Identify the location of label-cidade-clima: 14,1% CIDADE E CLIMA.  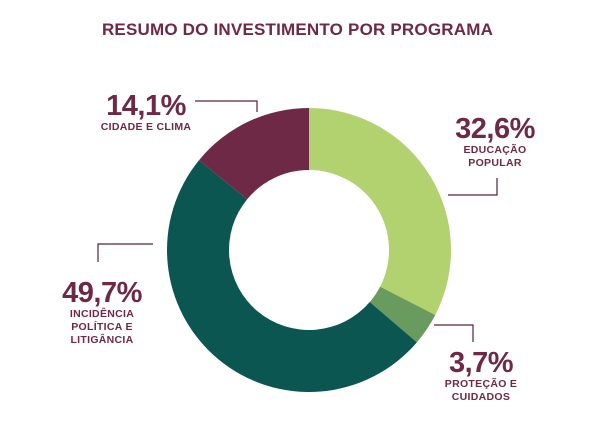
(146, 112).